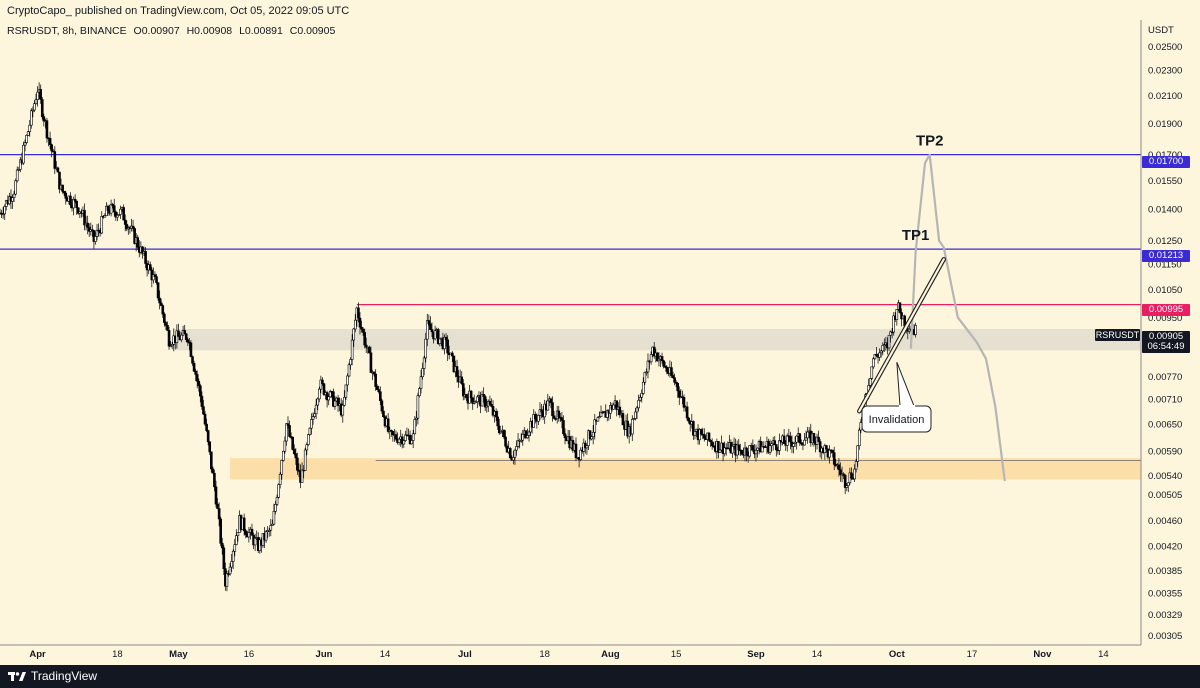 The height and width of the screenshot is (688, 1200). Describe the element at coordinates (1166, 310) in the screenshot. I see `resistance-price-tag: 0.00995` at that location.